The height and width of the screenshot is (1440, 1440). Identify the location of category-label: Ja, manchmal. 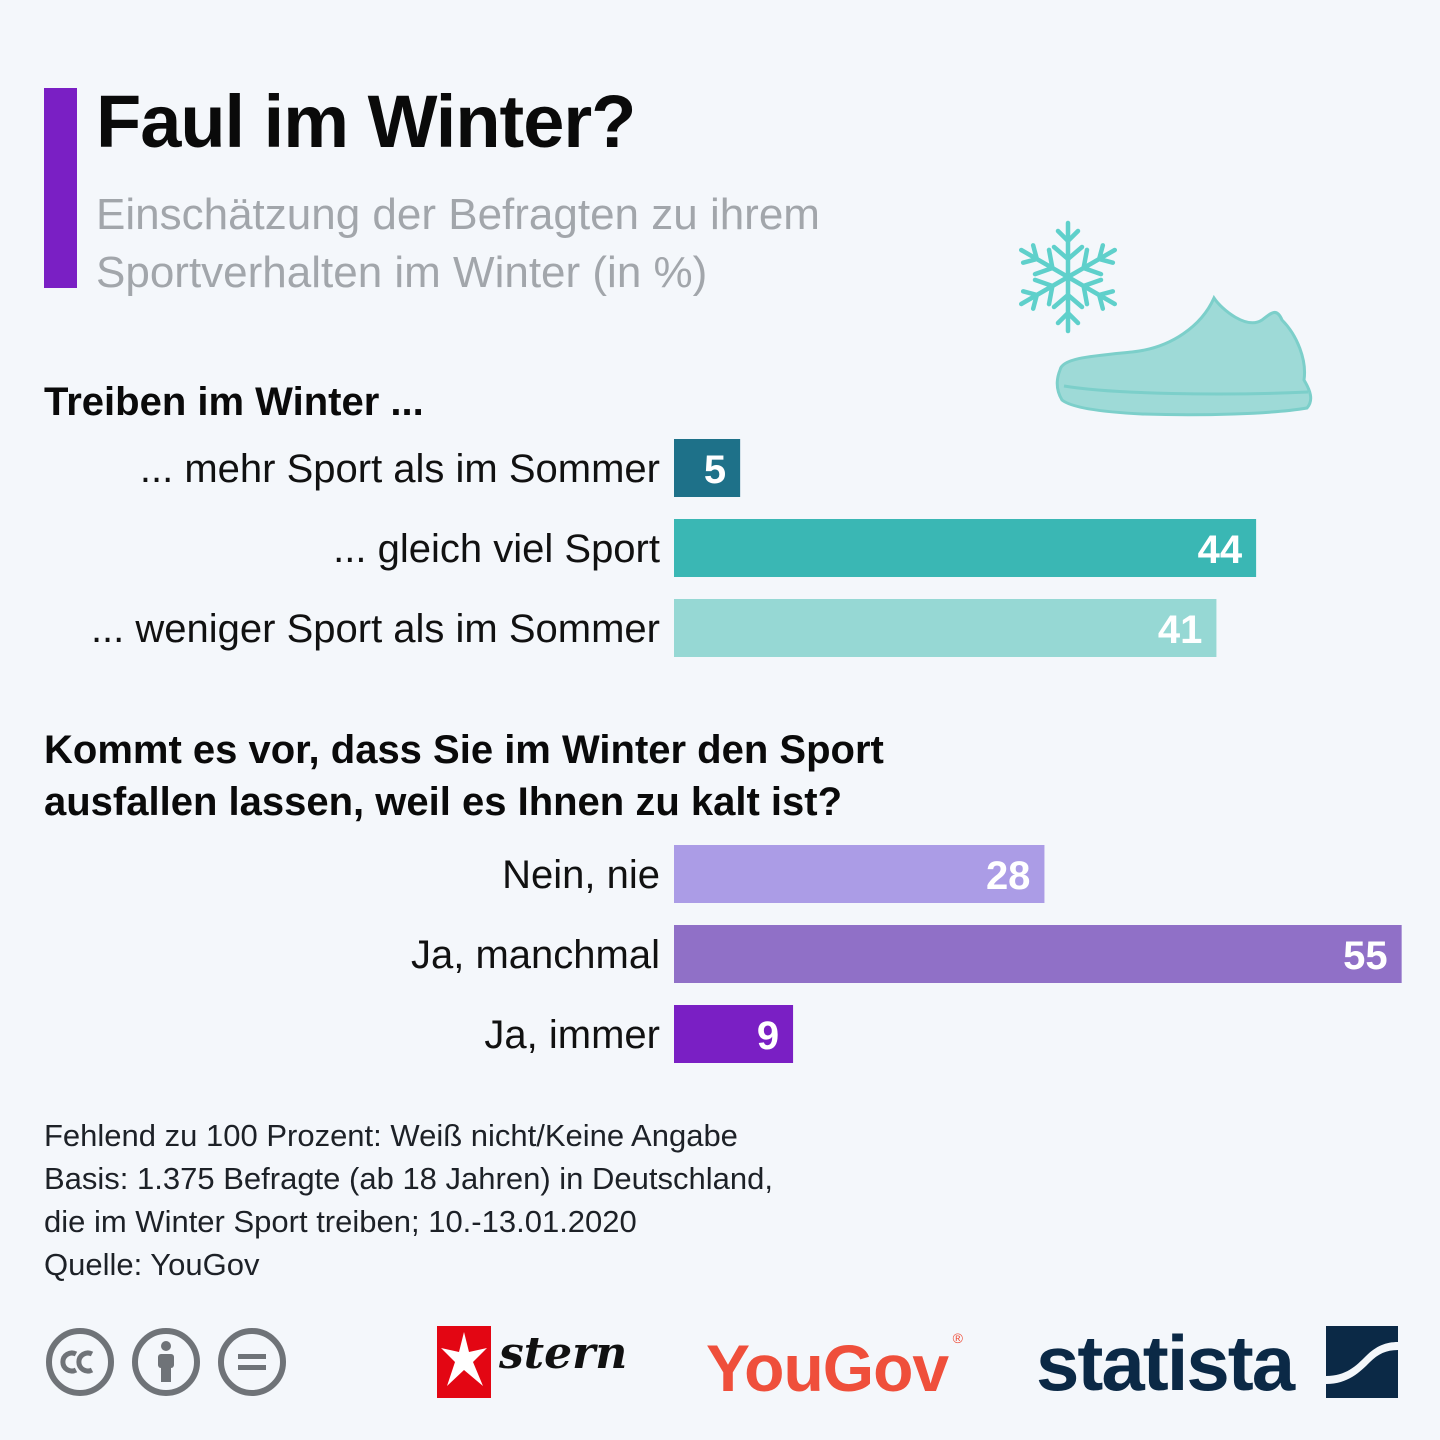
(535, 955).